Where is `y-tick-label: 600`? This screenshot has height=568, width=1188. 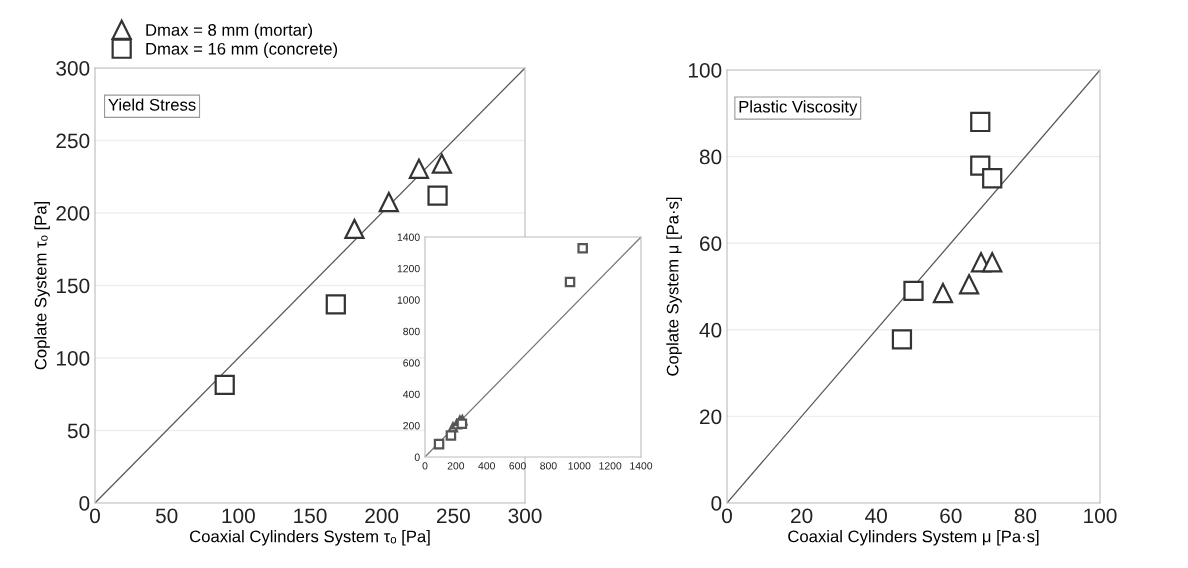
y-tick-label: 600 is located at coordinates (411, 363).